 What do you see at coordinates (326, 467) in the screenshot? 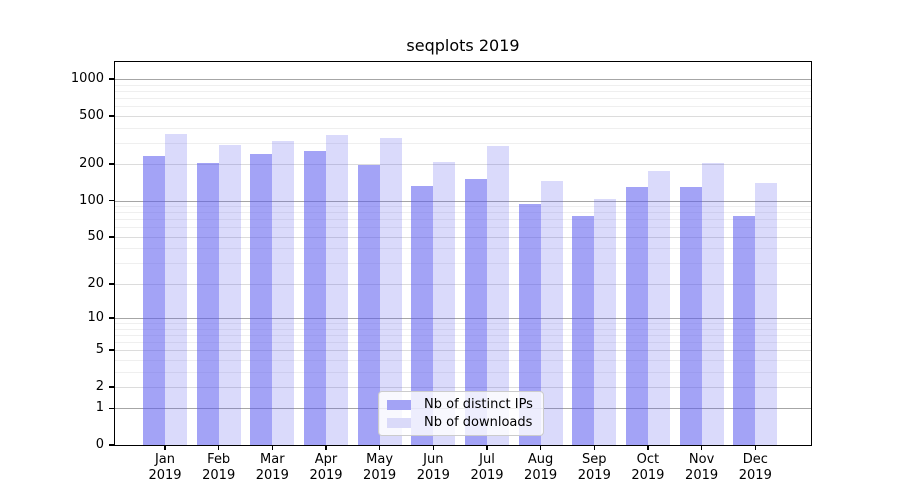
I see `x-tick-label: Apr 2019` at bounding box center [326, 467].